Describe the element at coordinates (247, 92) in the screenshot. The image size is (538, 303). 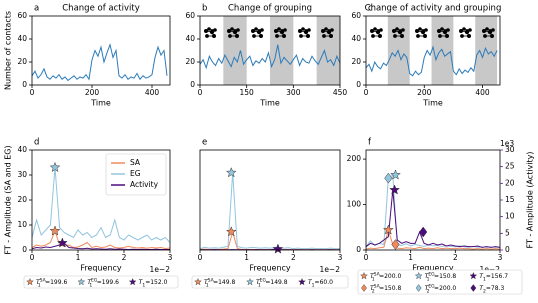
I see `x-tick-label: 150` at that location.